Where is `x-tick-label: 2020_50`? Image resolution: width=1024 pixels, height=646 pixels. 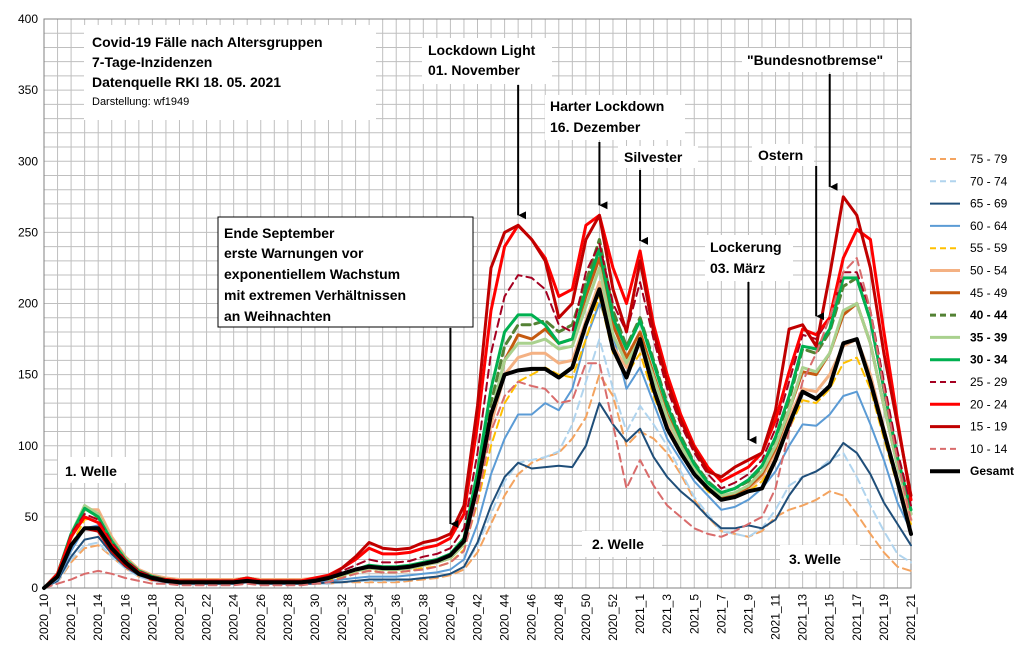 x-tick-label: 2020_50 is located at coordinates (586, 617).